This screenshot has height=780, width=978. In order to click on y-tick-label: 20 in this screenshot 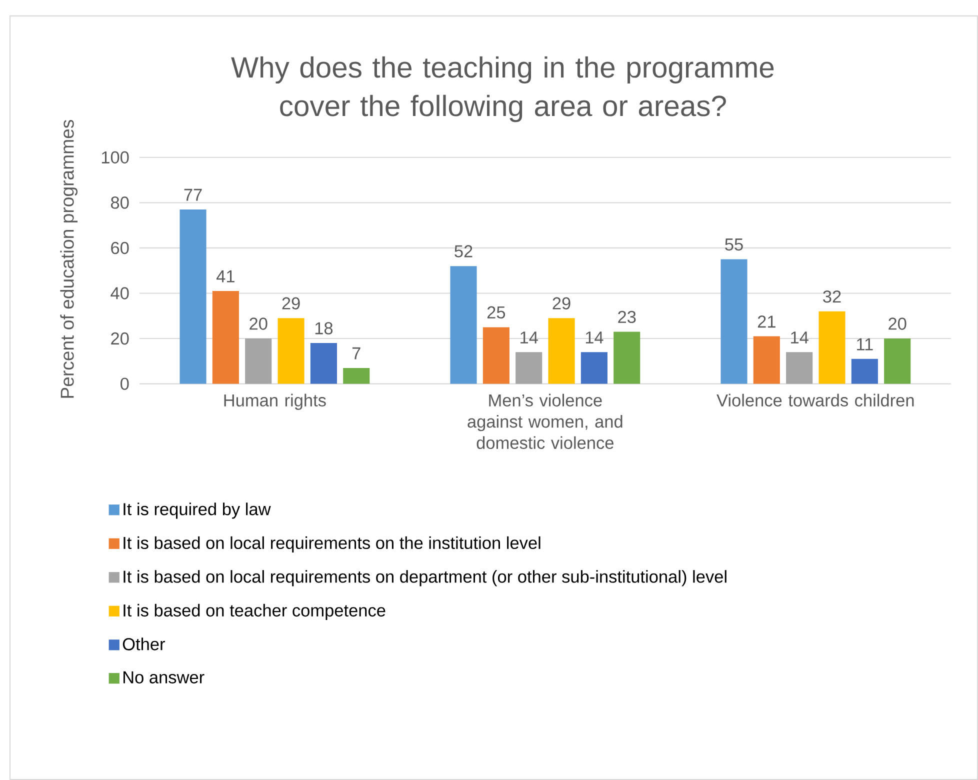, I will do `click(120, 338)`.